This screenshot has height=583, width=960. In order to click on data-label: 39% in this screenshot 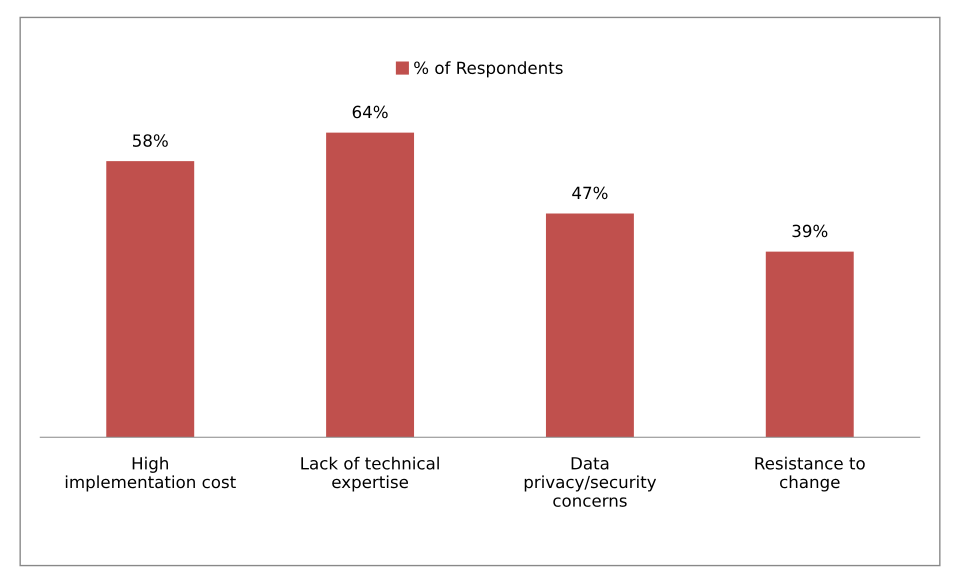, I will do `click(810, 231)`.